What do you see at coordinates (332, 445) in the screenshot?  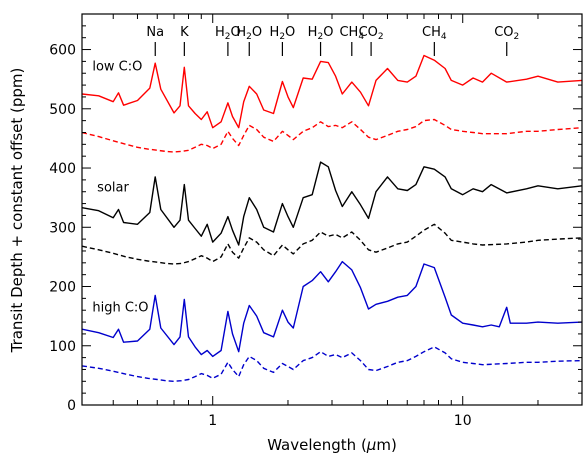 I see `x-axis-title: Wavelength (μm)` at bounding box center [332, 445].